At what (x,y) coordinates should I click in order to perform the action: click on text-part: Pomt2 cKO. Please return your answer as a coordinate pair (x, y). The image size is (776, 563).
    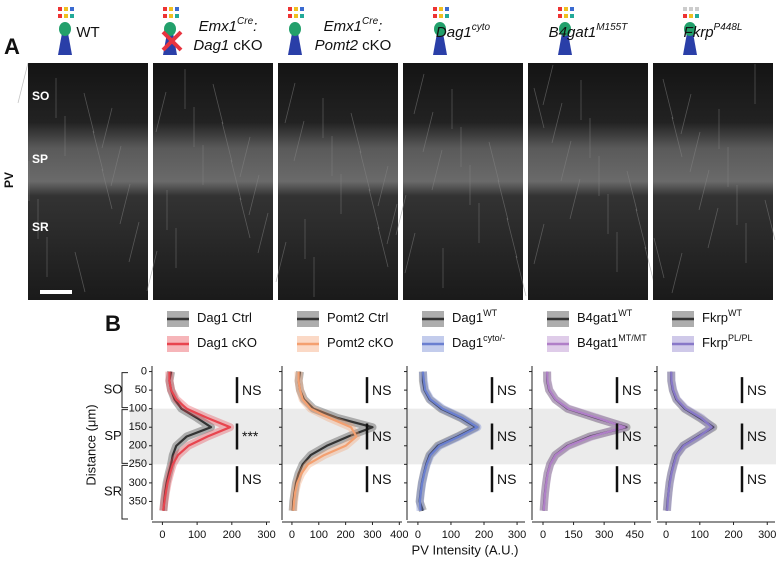
    Looking at the image, I should click on (360, 342).